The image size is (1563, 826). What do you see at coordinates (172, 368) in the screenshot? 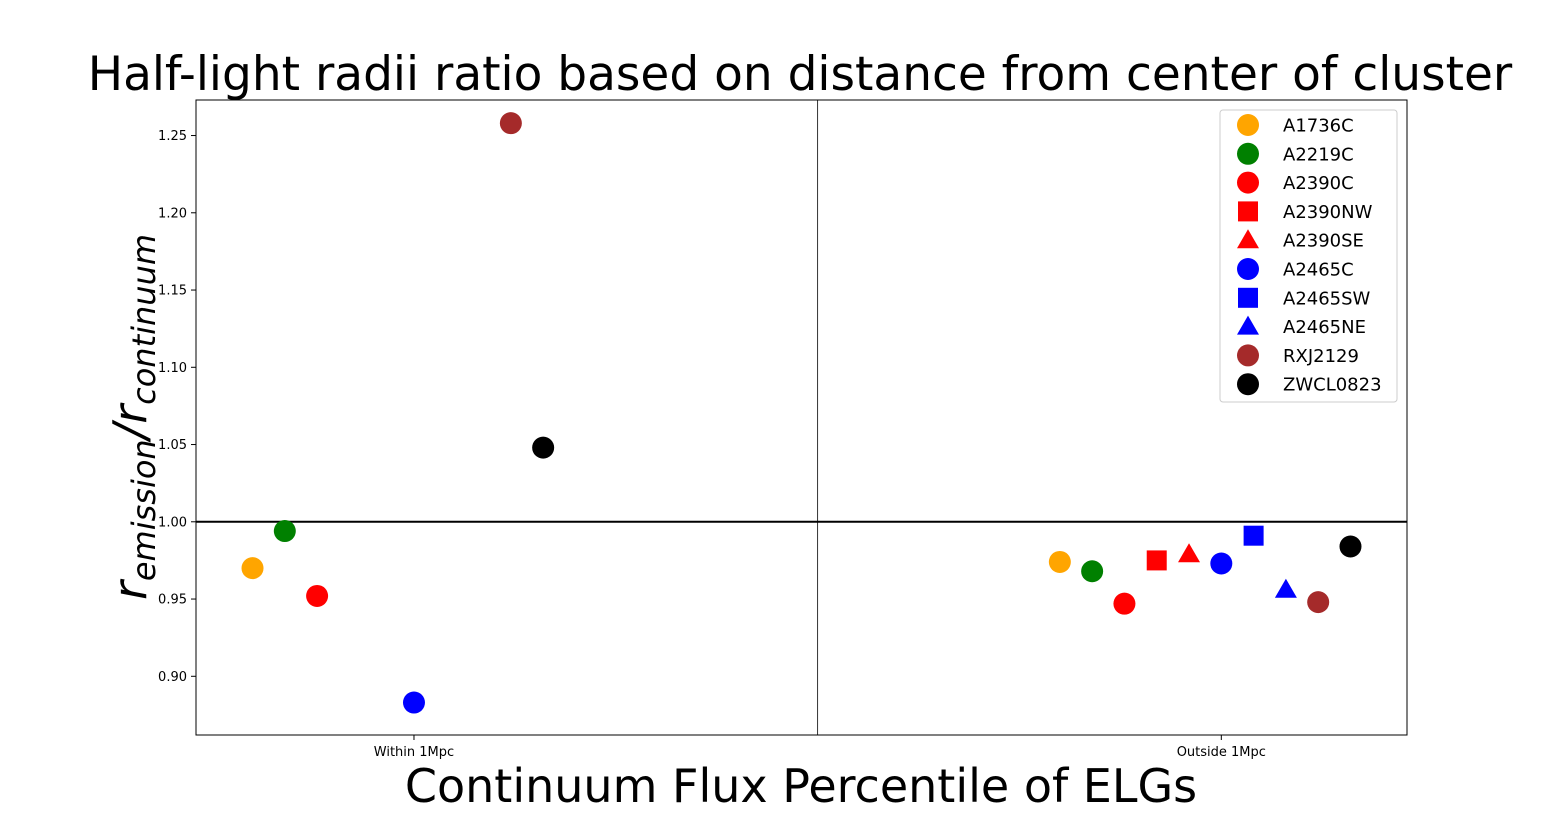
I see `y-tick-label: 1.10` at bounding box center [172, 368].